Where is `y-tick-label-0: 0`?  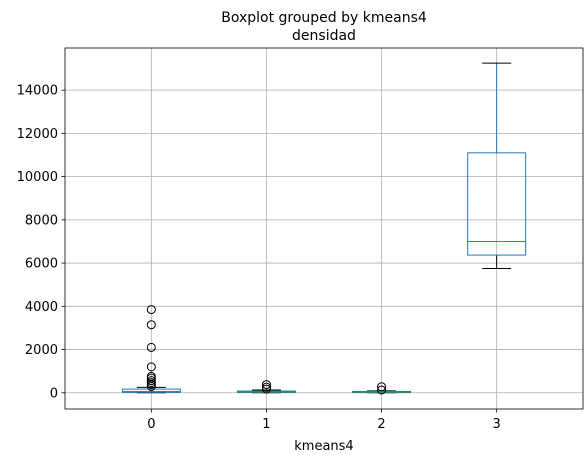 y-tick-label-0: 0 is located at coordinates (54, 393).